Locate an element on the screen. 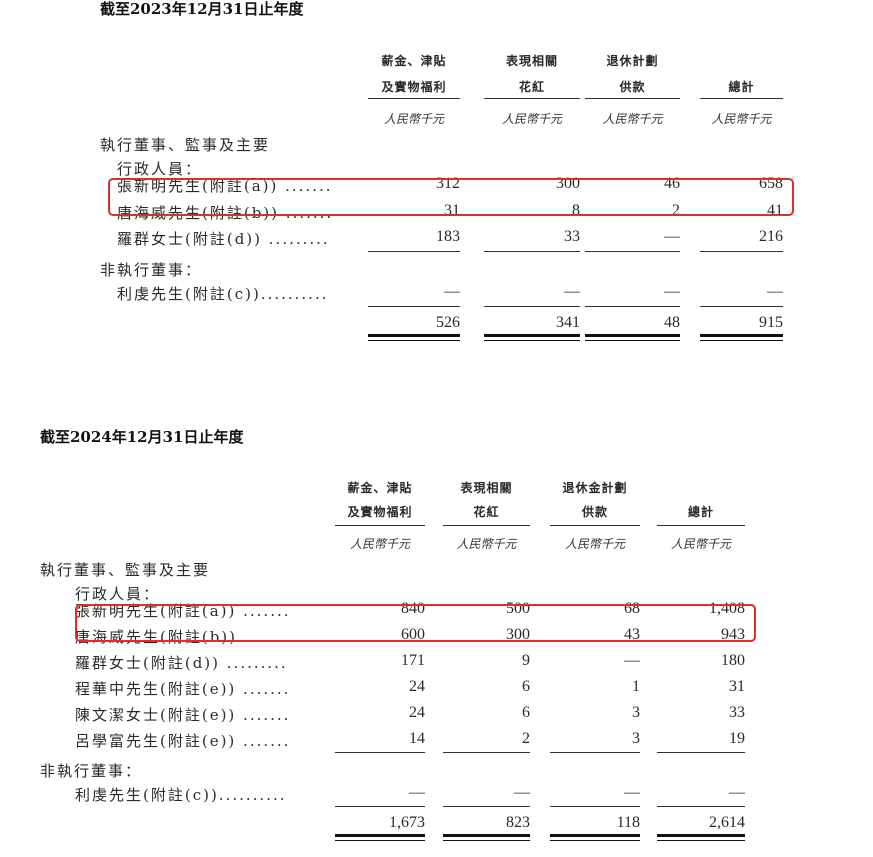 The width and height of the screenshot is (873, 857). column-header-line2: 供款 is located at coordinates (632, 87).